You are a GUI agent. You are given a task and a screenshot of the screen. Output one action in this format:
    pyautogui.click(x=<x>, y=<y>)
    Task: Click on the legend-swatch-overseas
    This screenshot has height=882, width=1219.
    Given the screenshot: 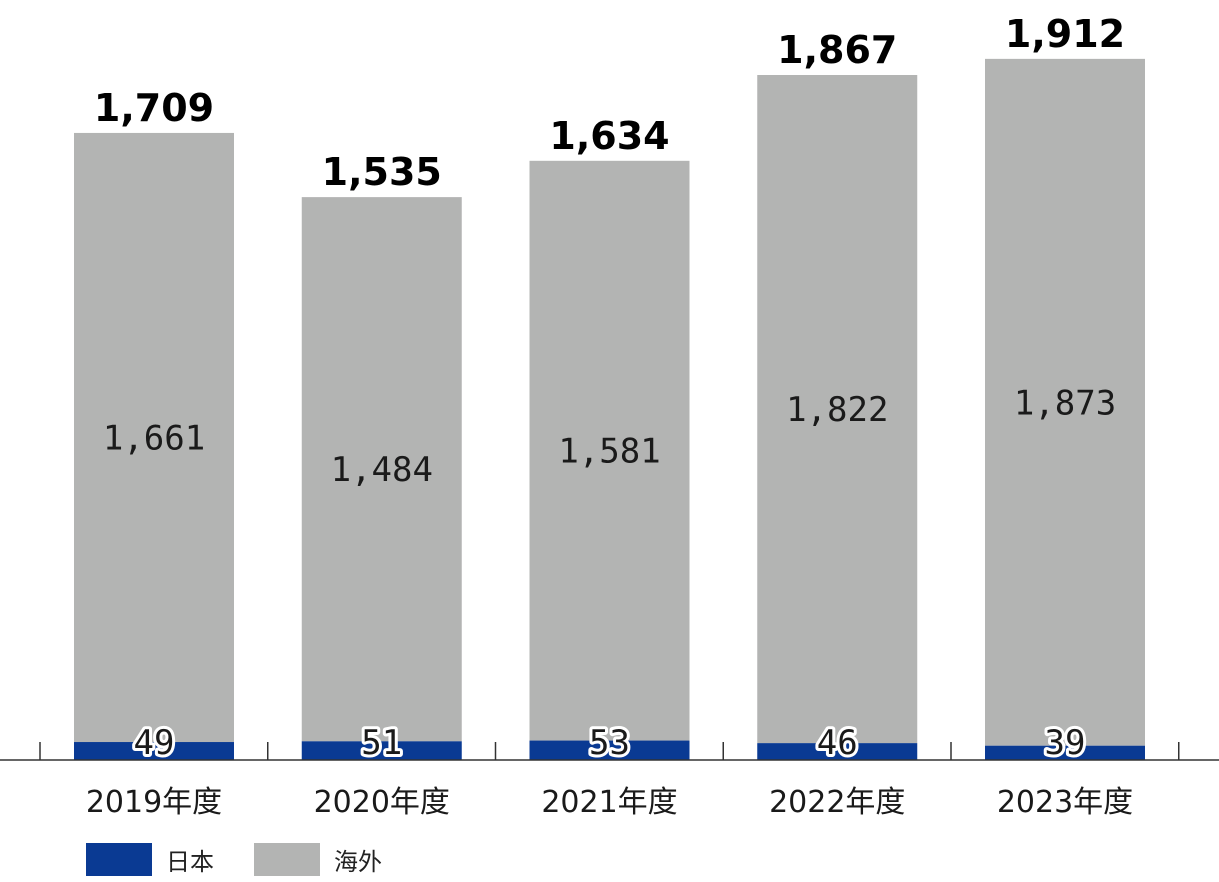 What is the action you would take?
    pyautogui.click(x=287, y=859)
    